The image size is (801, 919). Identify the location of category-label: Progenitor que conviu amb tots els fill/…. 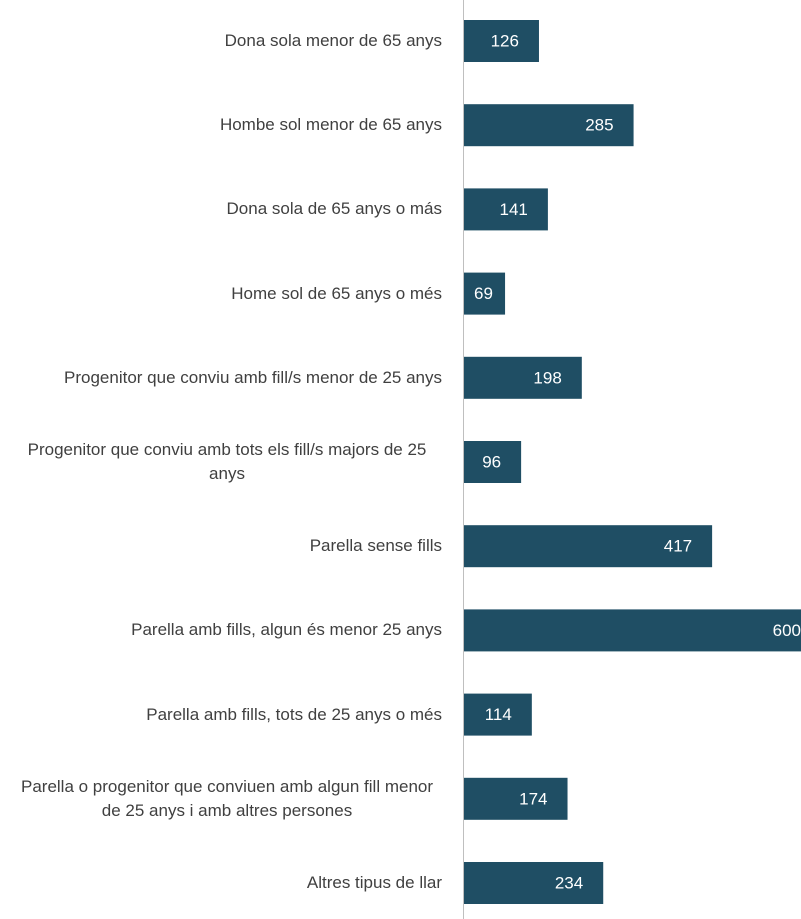
(227, 461).